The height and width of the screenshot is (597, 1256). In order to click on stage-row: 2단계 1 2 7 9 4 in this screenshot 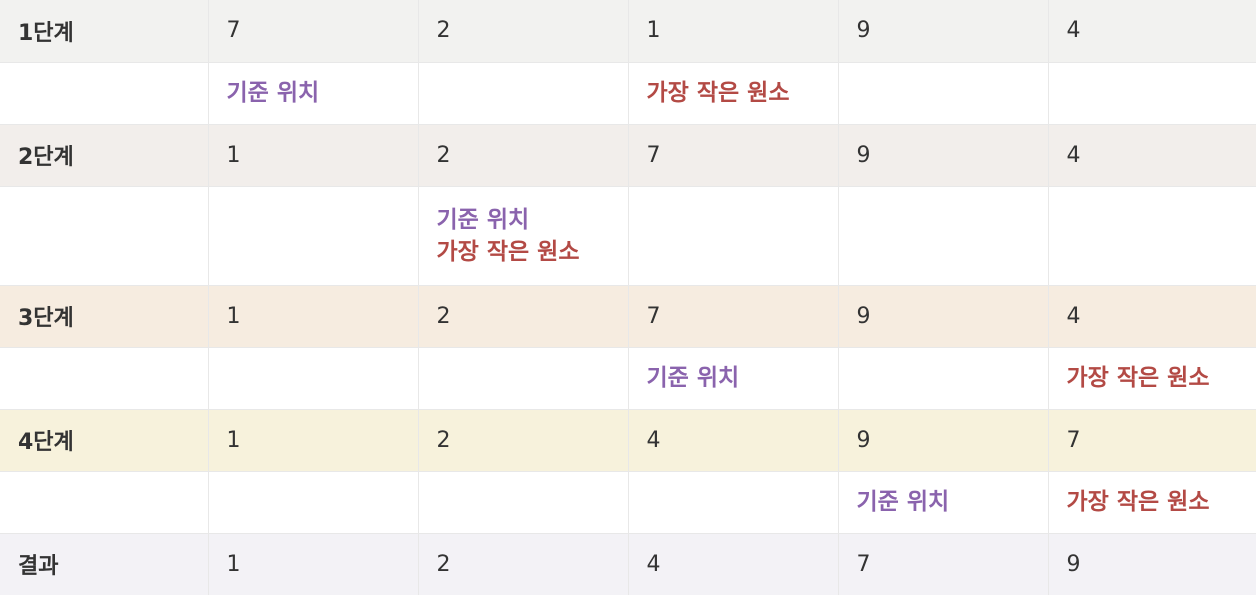, I will do `click(628, 155)`.